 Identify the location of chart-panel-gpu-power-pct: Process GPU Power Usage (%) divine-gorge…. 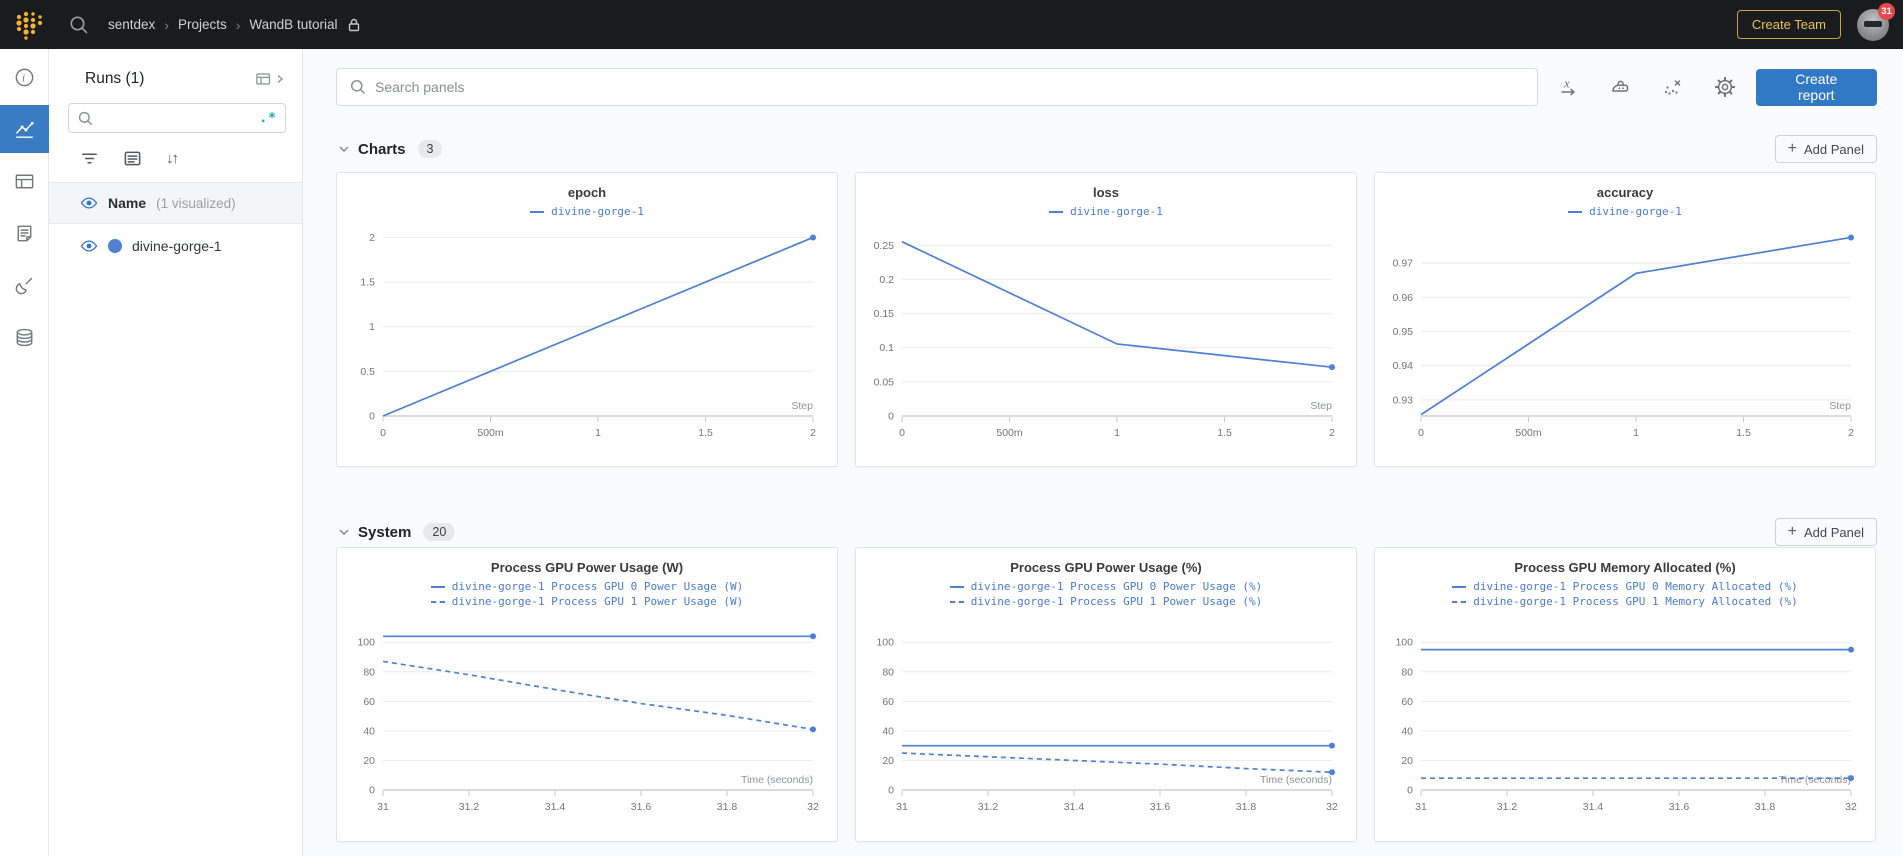
(1106, 694).